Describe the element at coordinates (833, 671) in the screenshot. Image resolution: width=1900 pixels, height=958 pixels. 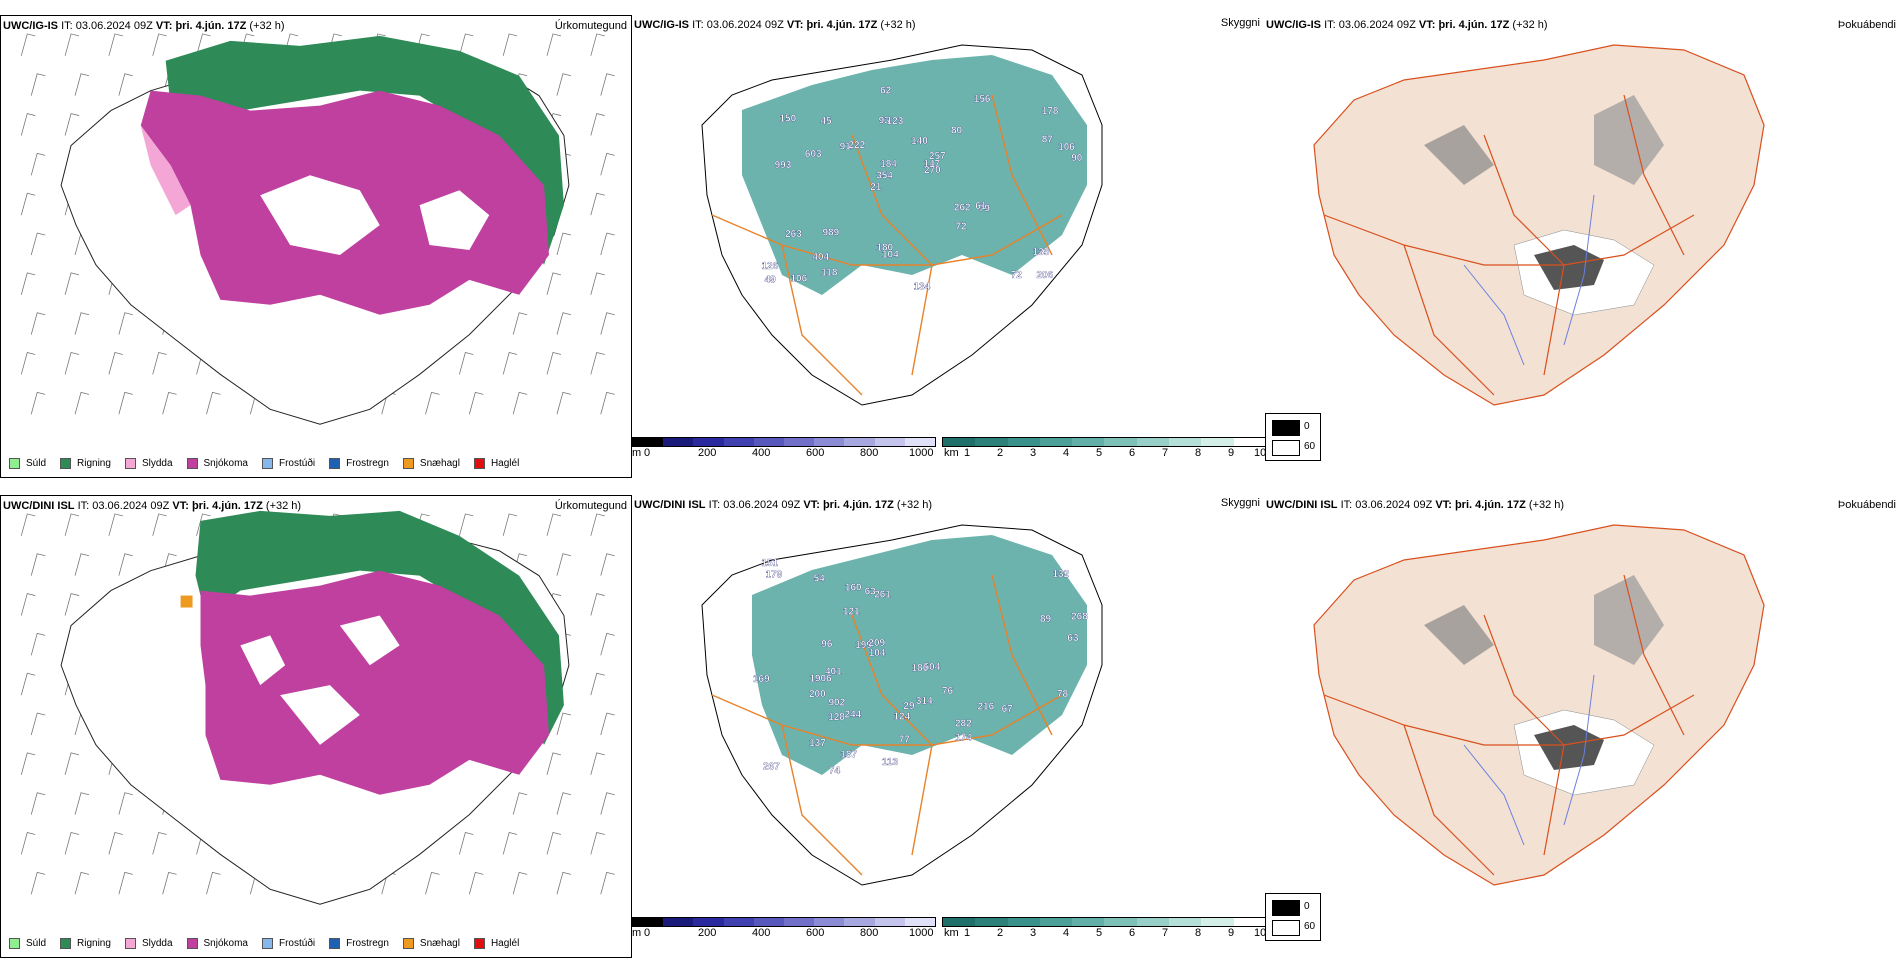
I see `cloud-base-label: 401` at that location.